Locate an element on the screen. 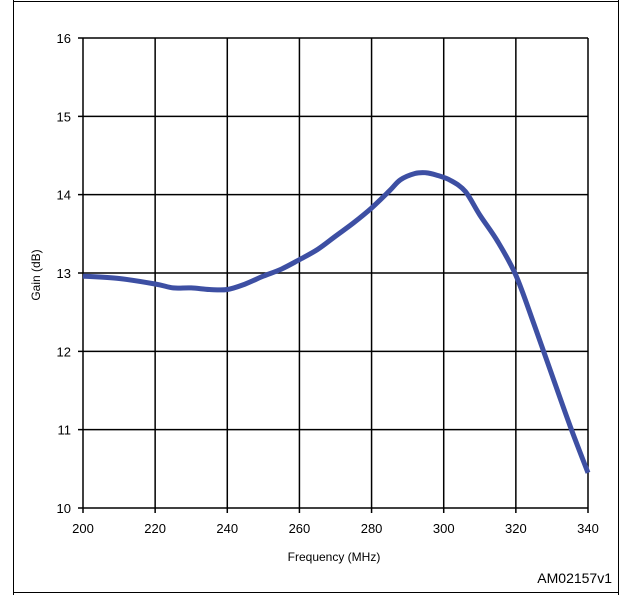 This screenshot has width=621, height=595. y-tick-labels: 10 11 12 13 14 15 16 is located at coordinates (64, 273).